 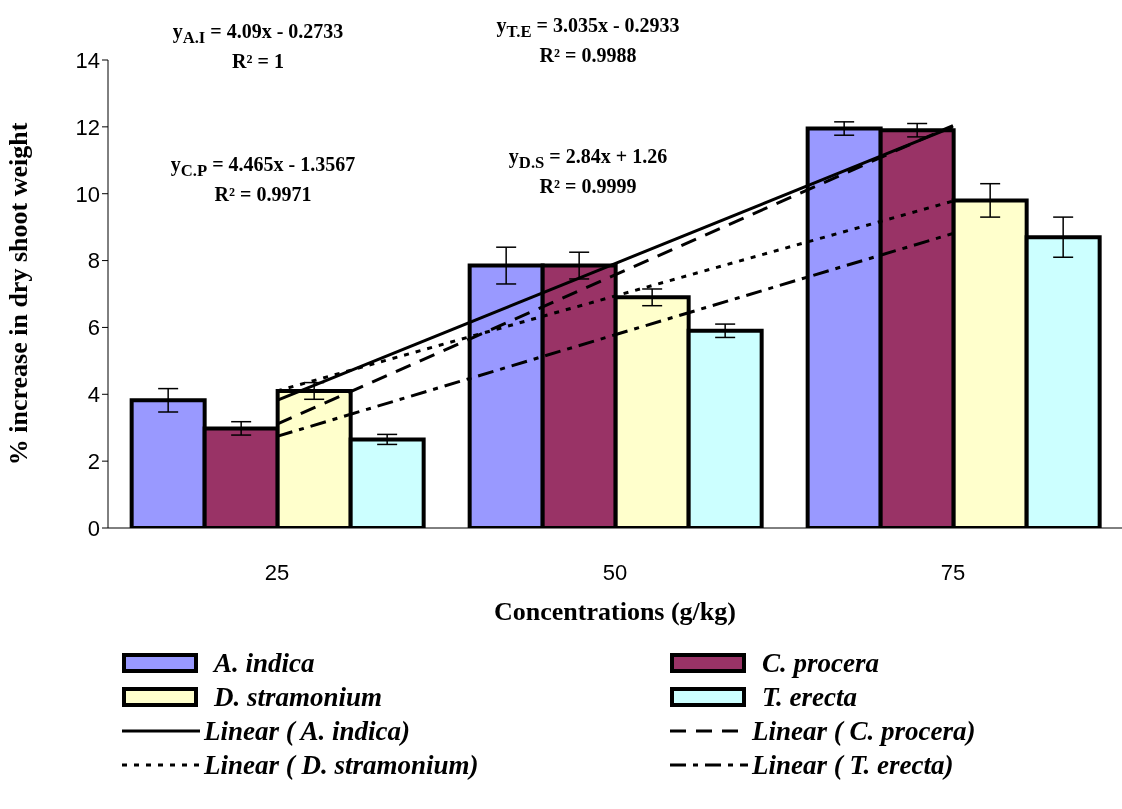 I want to click on y-tick-label: 4, so click(x=93, y=395).